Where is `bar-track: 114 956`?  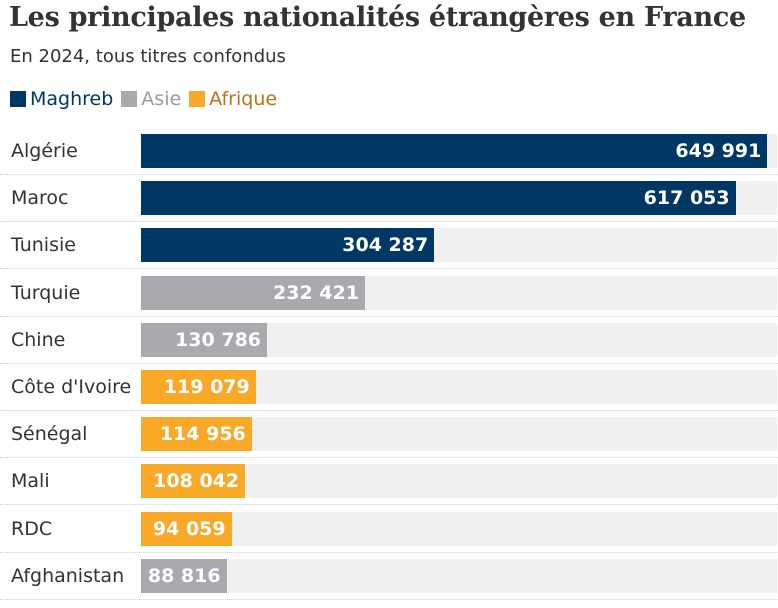
bar-track: 114 956 is located at coordinates (459, 434).